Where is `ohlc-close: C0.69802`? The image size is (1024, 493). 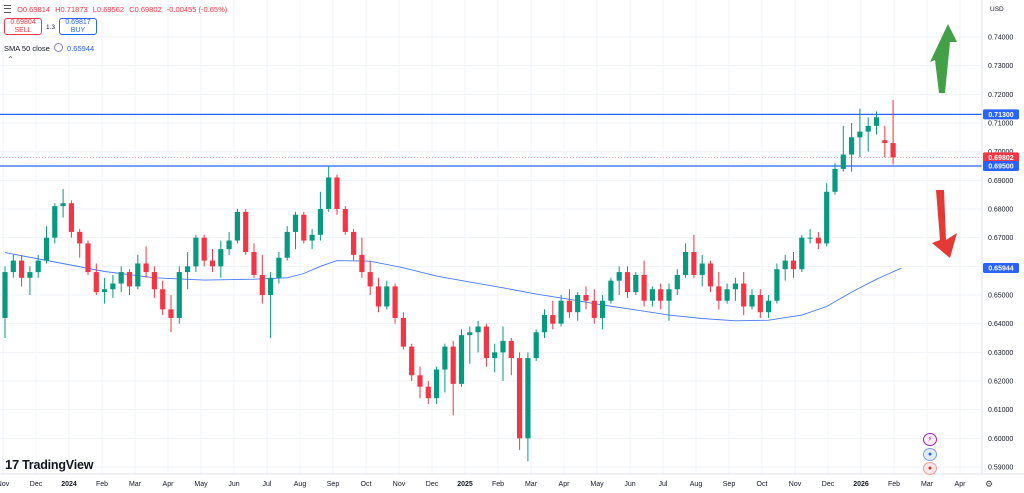 ohlc-close: C0.69802 is located at coordinates (145, 9).